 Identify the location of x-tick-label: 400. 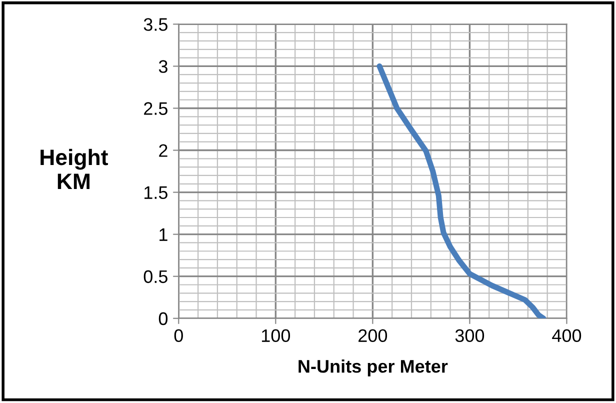
(567, 335).